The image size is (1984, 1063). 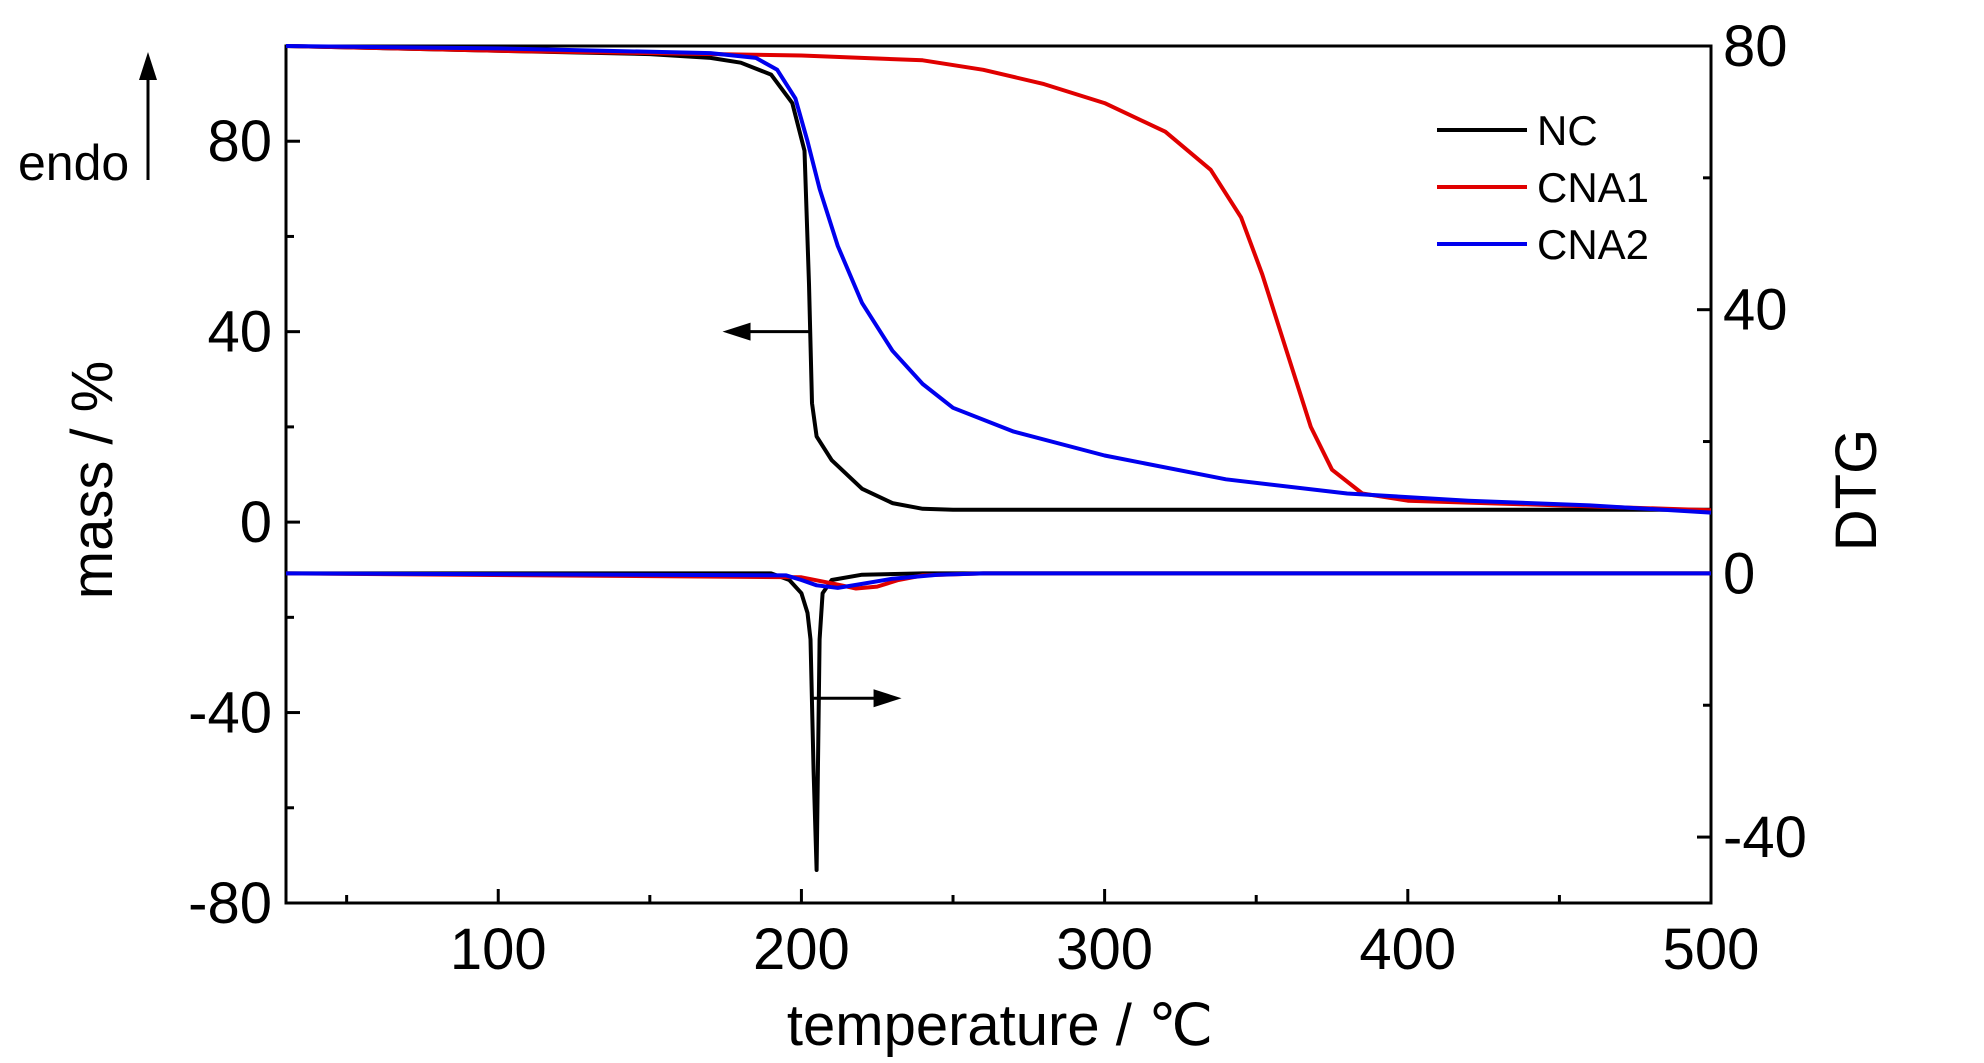 What do you see at coordinates (1104, 949) in the screenshot?
I see `x-tick-label: 300` at bounding box center [1104, 949].